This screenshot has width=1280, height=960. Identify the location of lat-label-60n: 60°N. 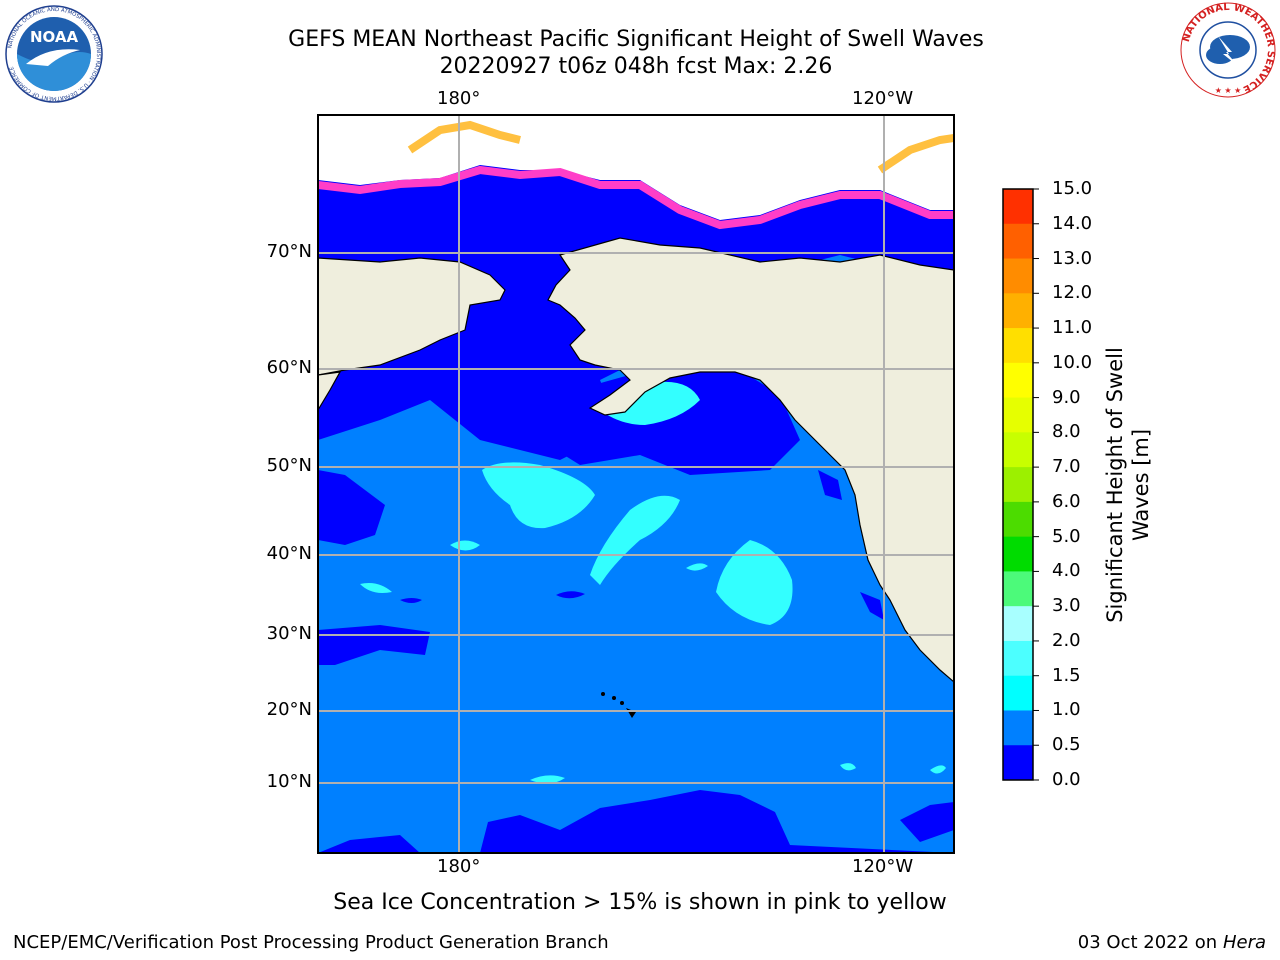
(289, 367).